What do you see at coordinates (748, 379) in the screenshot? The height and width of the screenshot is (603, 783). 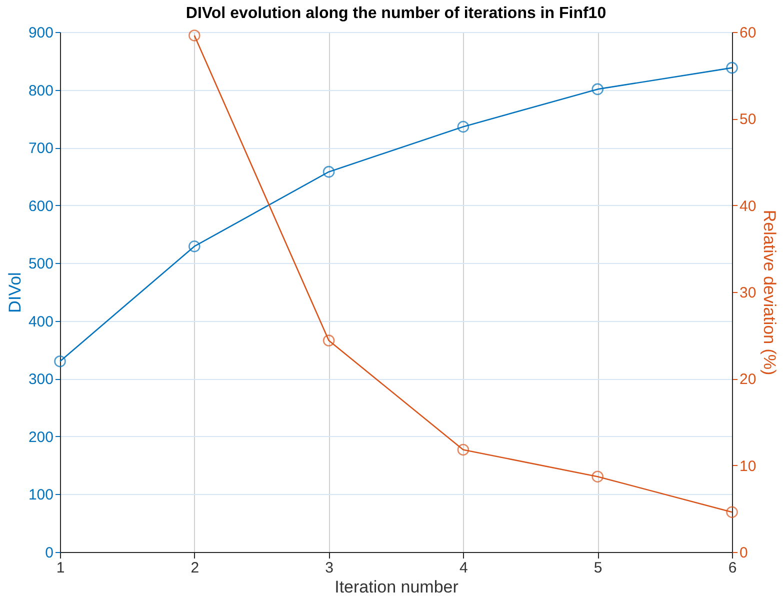 I see `y2-tick-label: 20` at bounding box center [748, 379].